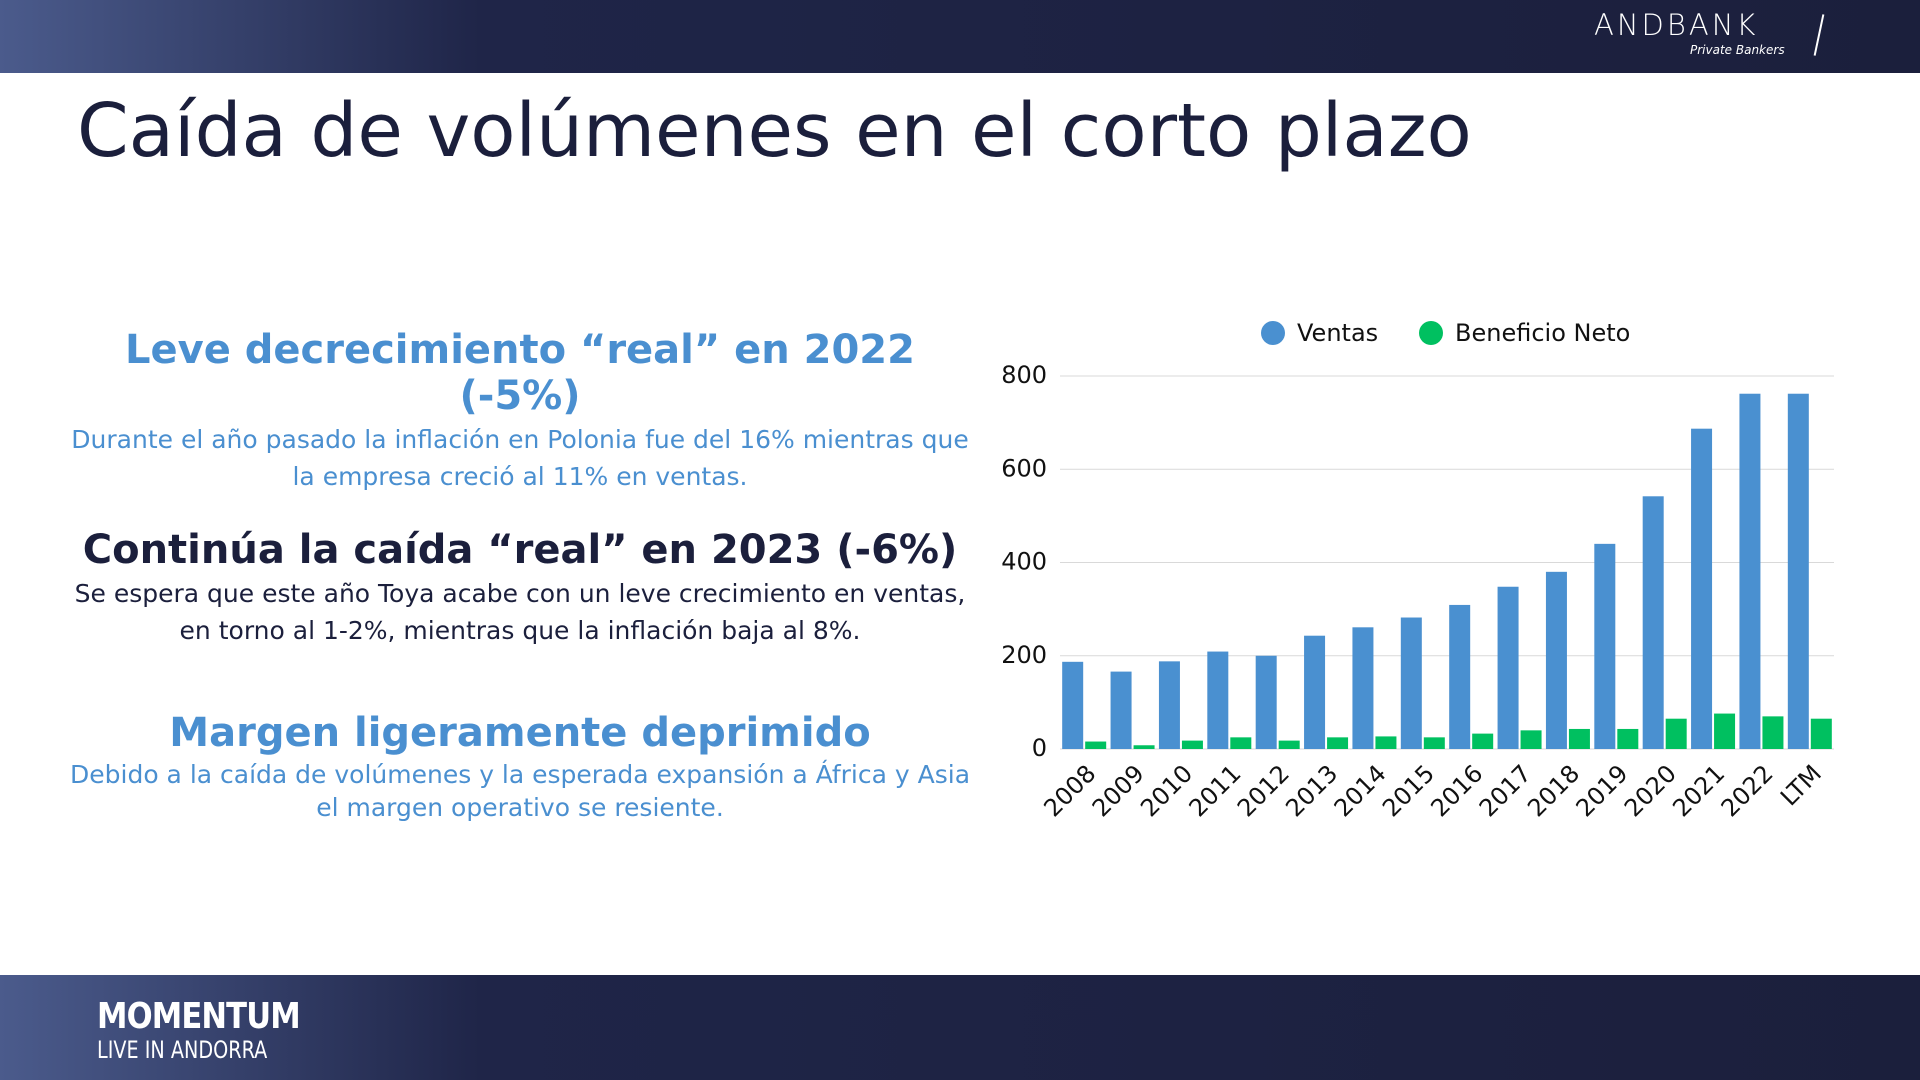 The image size is (1920, 1080). What do you see at coordinates (960, 36) in the screenshot?
I see `header-bar` at bounding box center [960, 36].